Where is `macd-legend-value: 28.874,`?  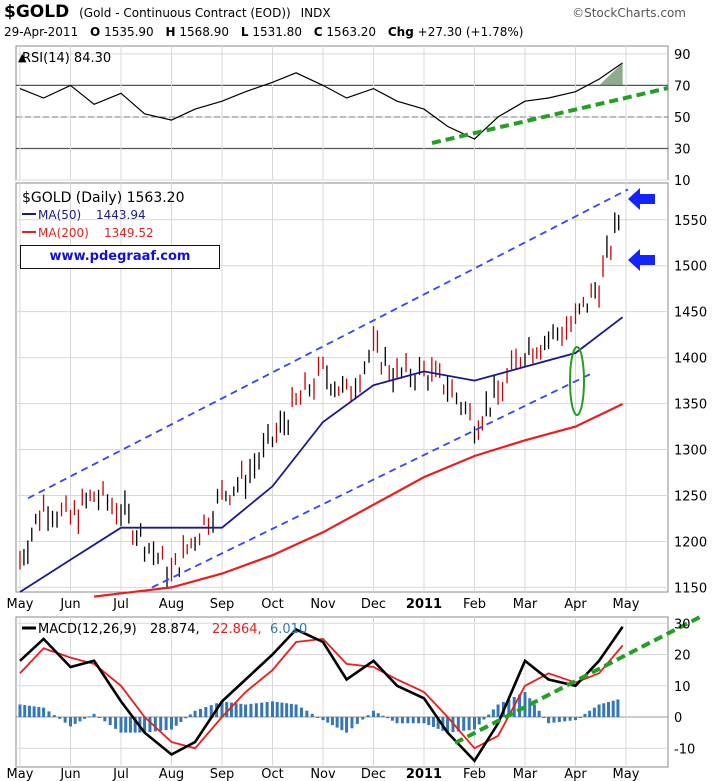 macd-legend-value: 28.874, is located at coordinates (175, 629).